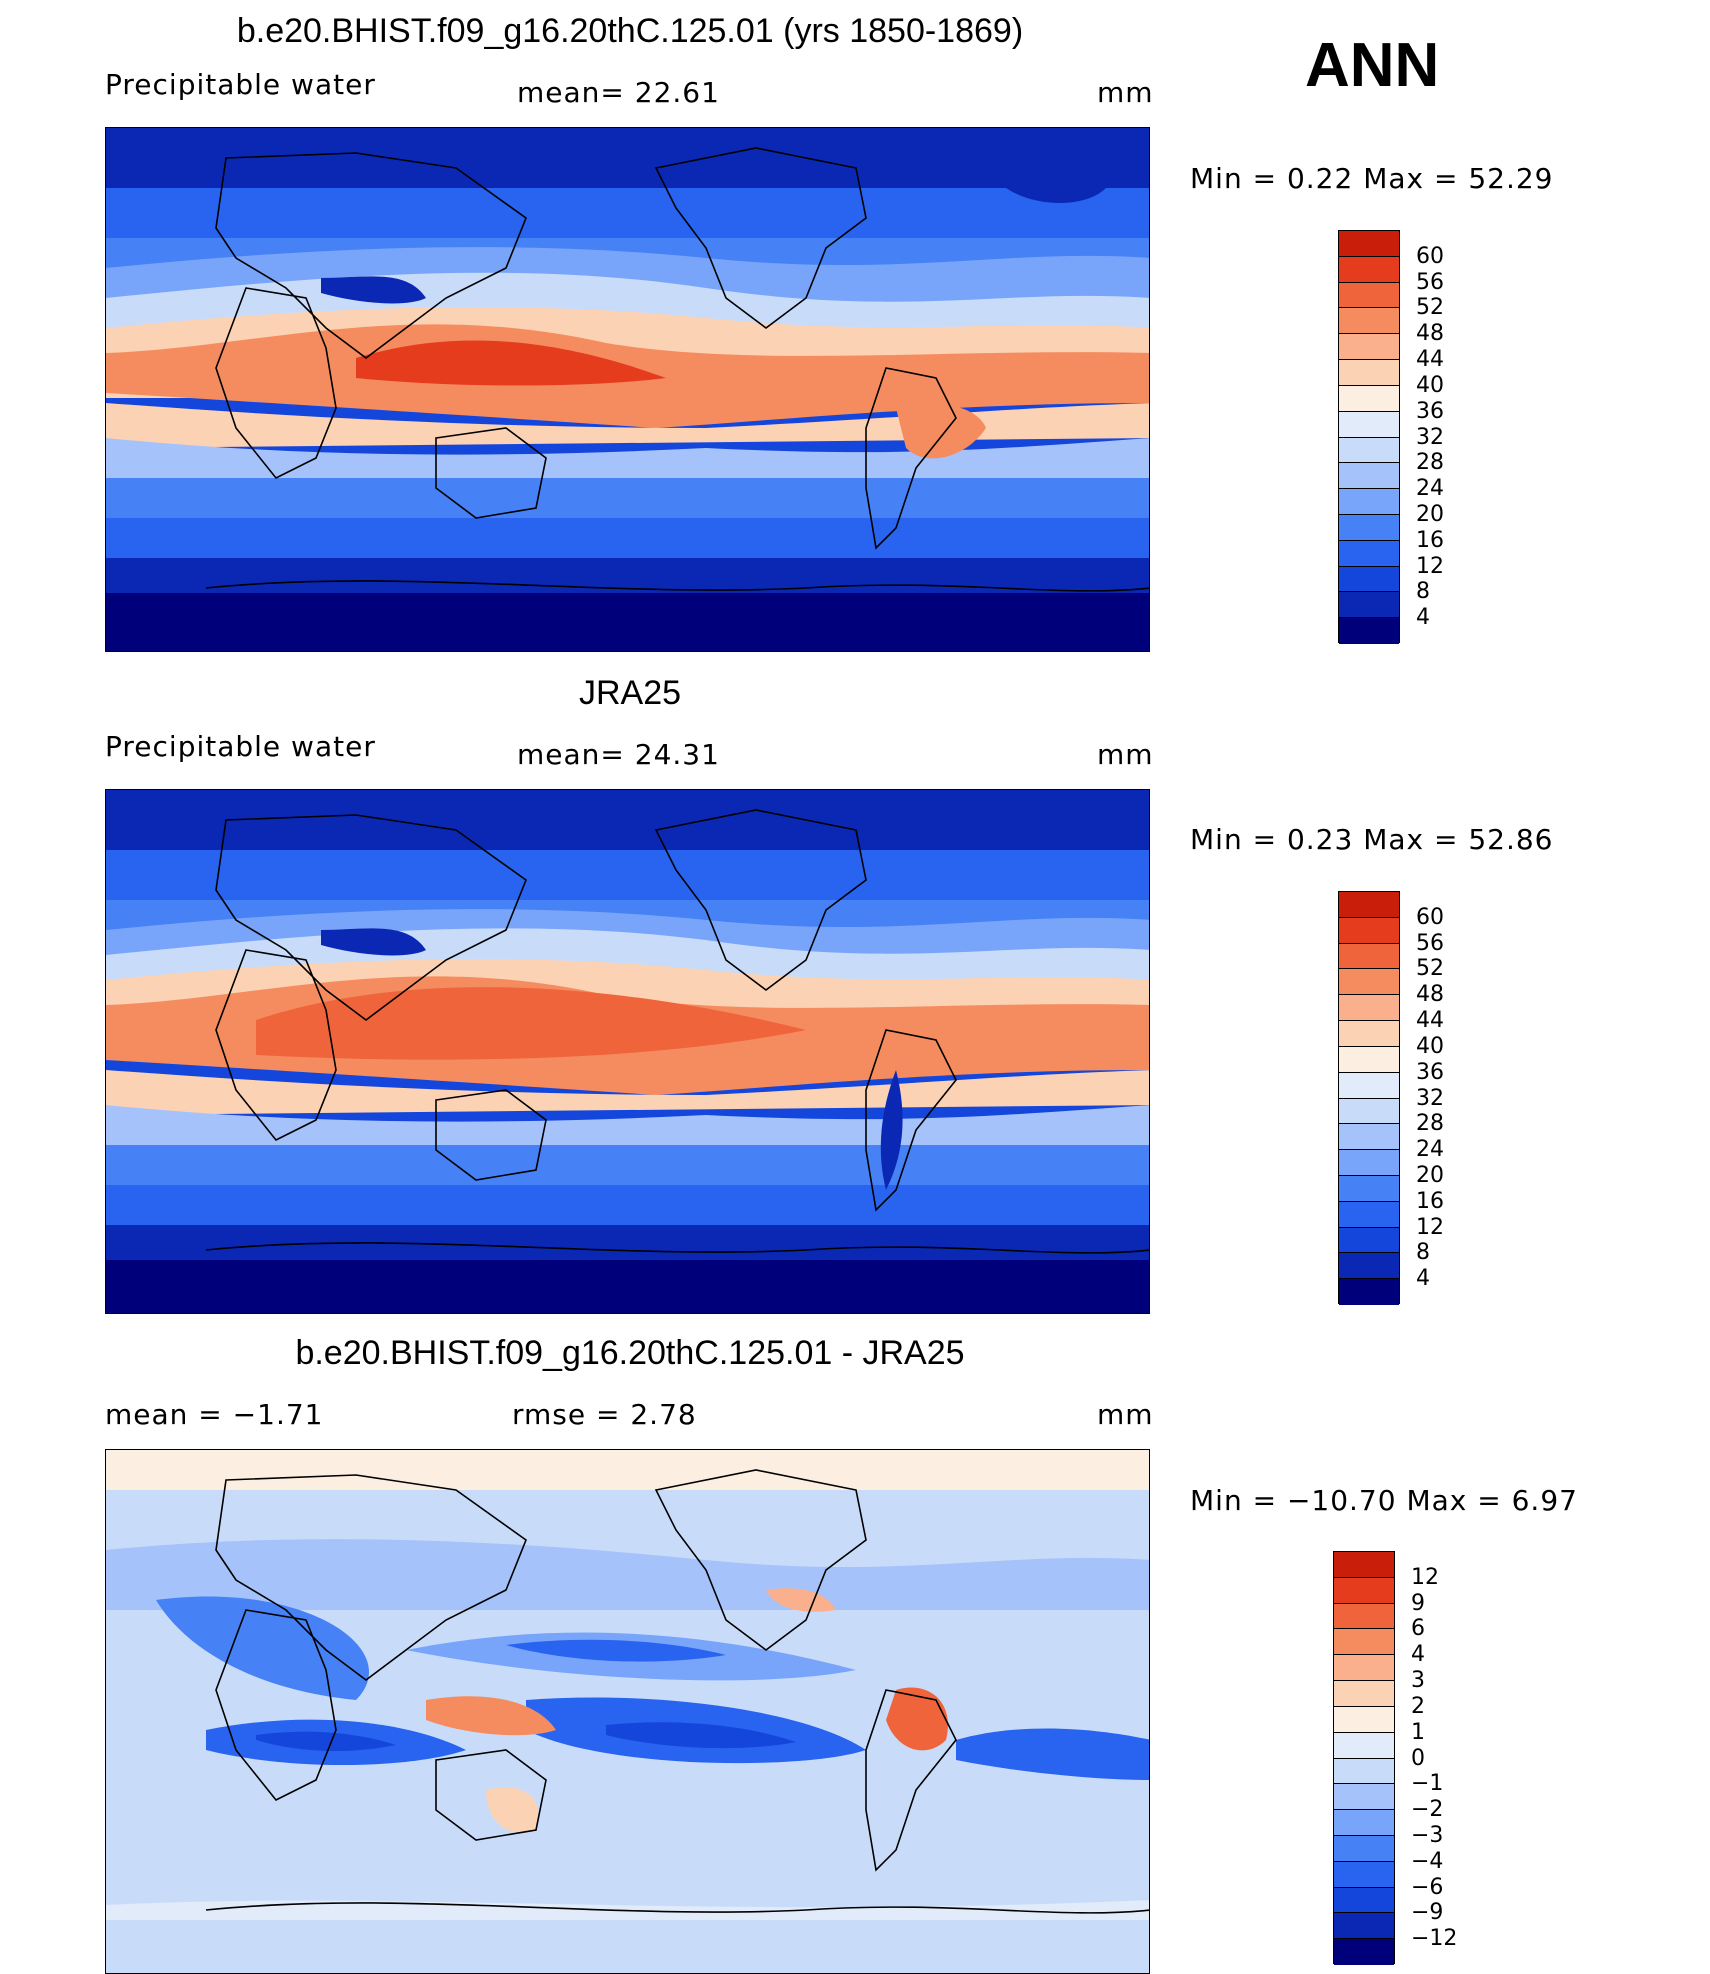 This screenshot has height=1974, width=1710. Describe the element at coordinates (1430, 969) in the screenshot. I see `colorbar-tick-label: 52` at that location.